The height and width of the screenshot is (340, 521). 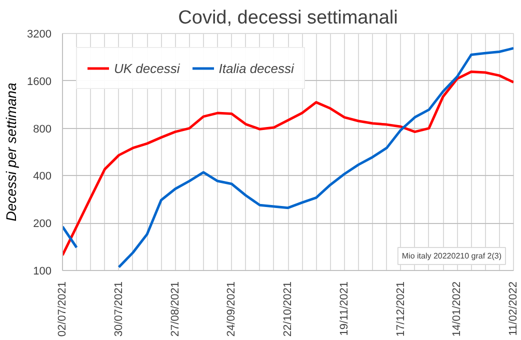 What do you see at coordinates (256, 68) in the screenshot?
I see `legend-label: Italia decessi` at bounding box center [256, 68].